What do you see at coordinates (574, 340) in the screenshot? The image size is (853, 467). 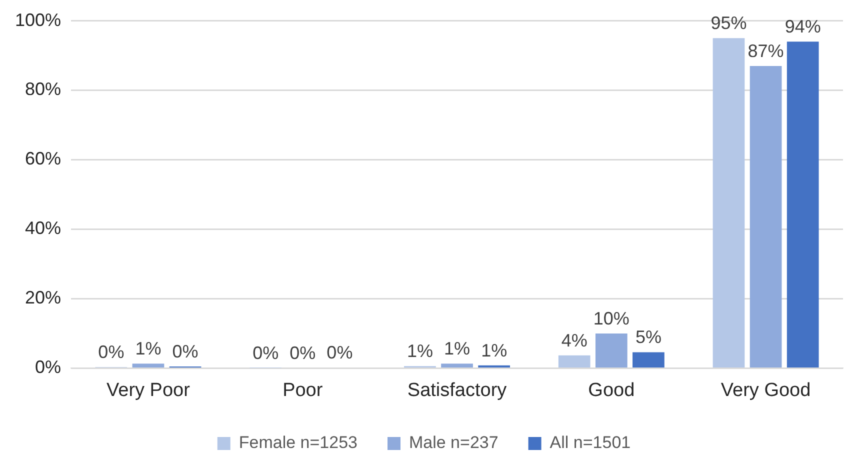 I see `data-label: 4%` at bounding box center [574, 340].